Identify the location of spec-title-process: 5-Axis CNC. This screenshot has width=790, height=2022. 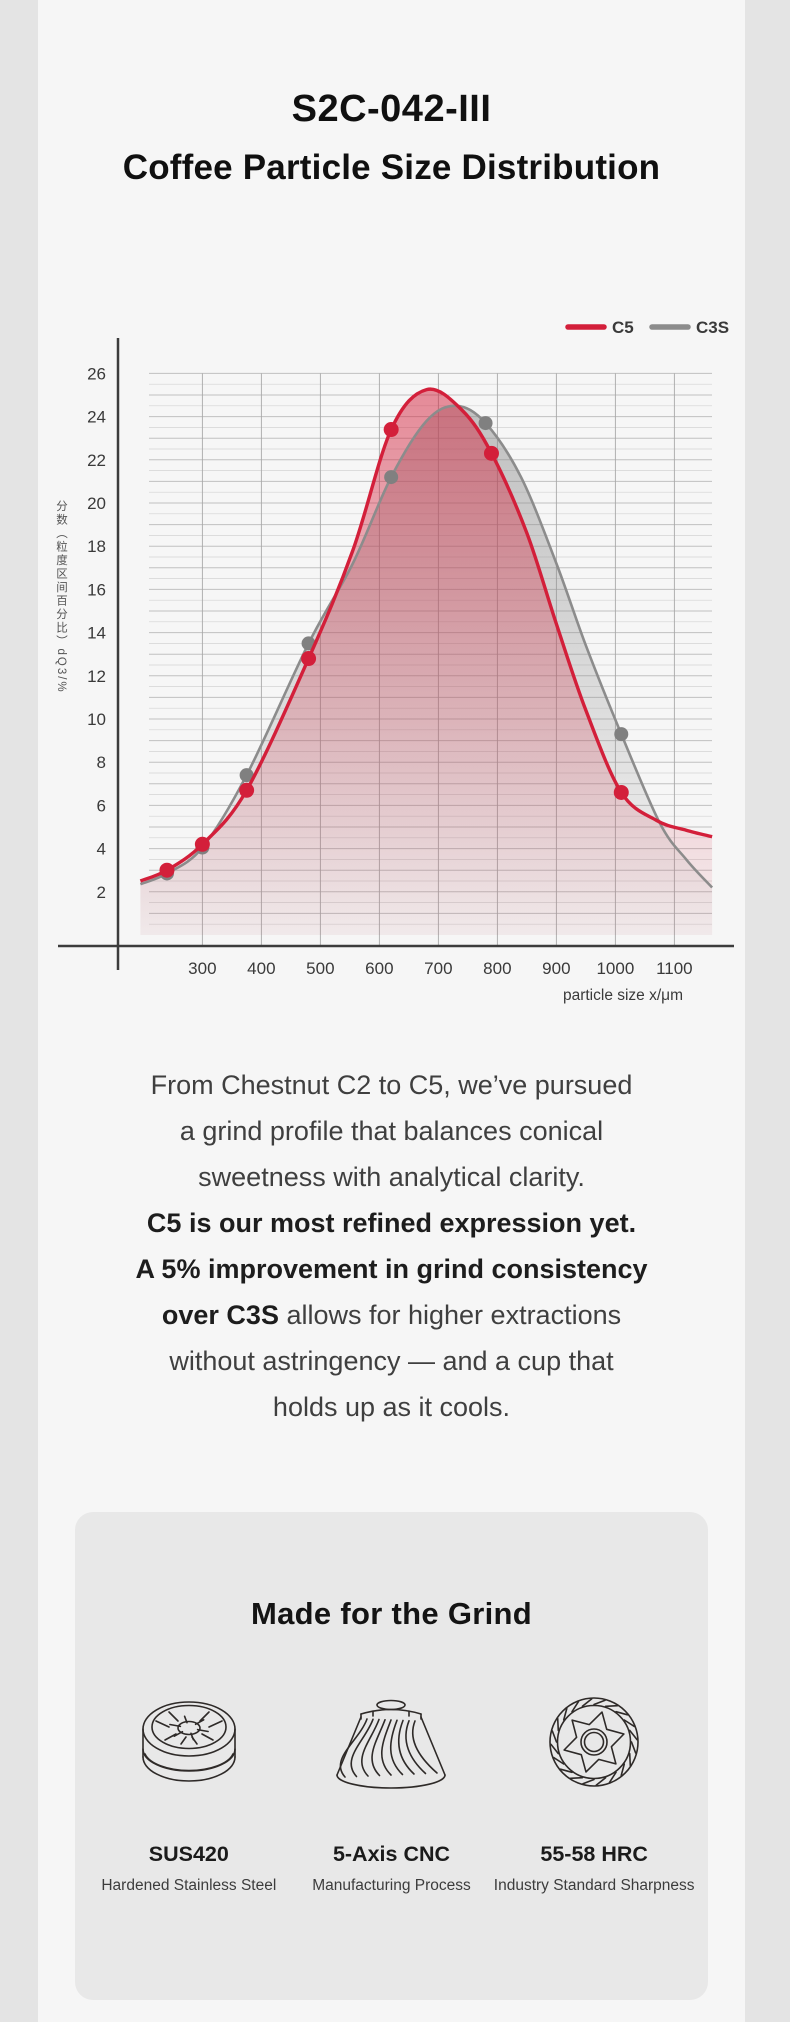
(391, 1854).